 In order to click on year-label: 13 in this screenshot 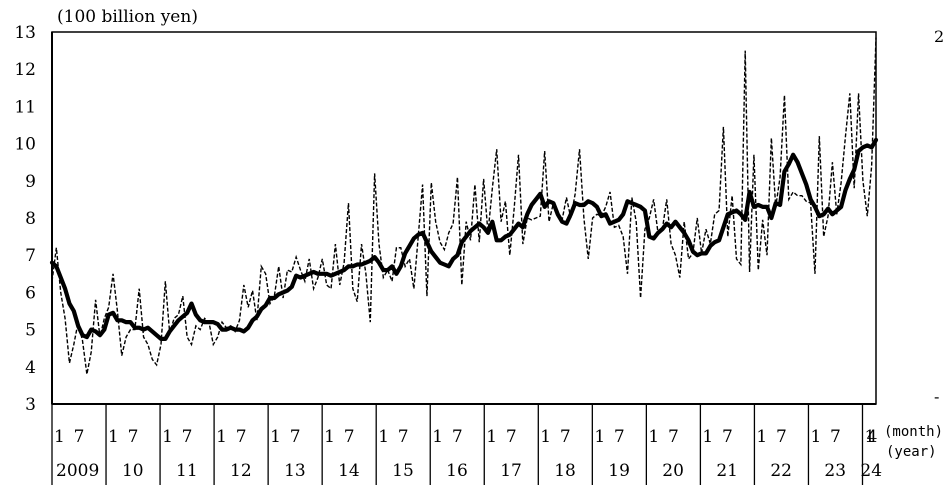, I will do `click(295, 471)`.